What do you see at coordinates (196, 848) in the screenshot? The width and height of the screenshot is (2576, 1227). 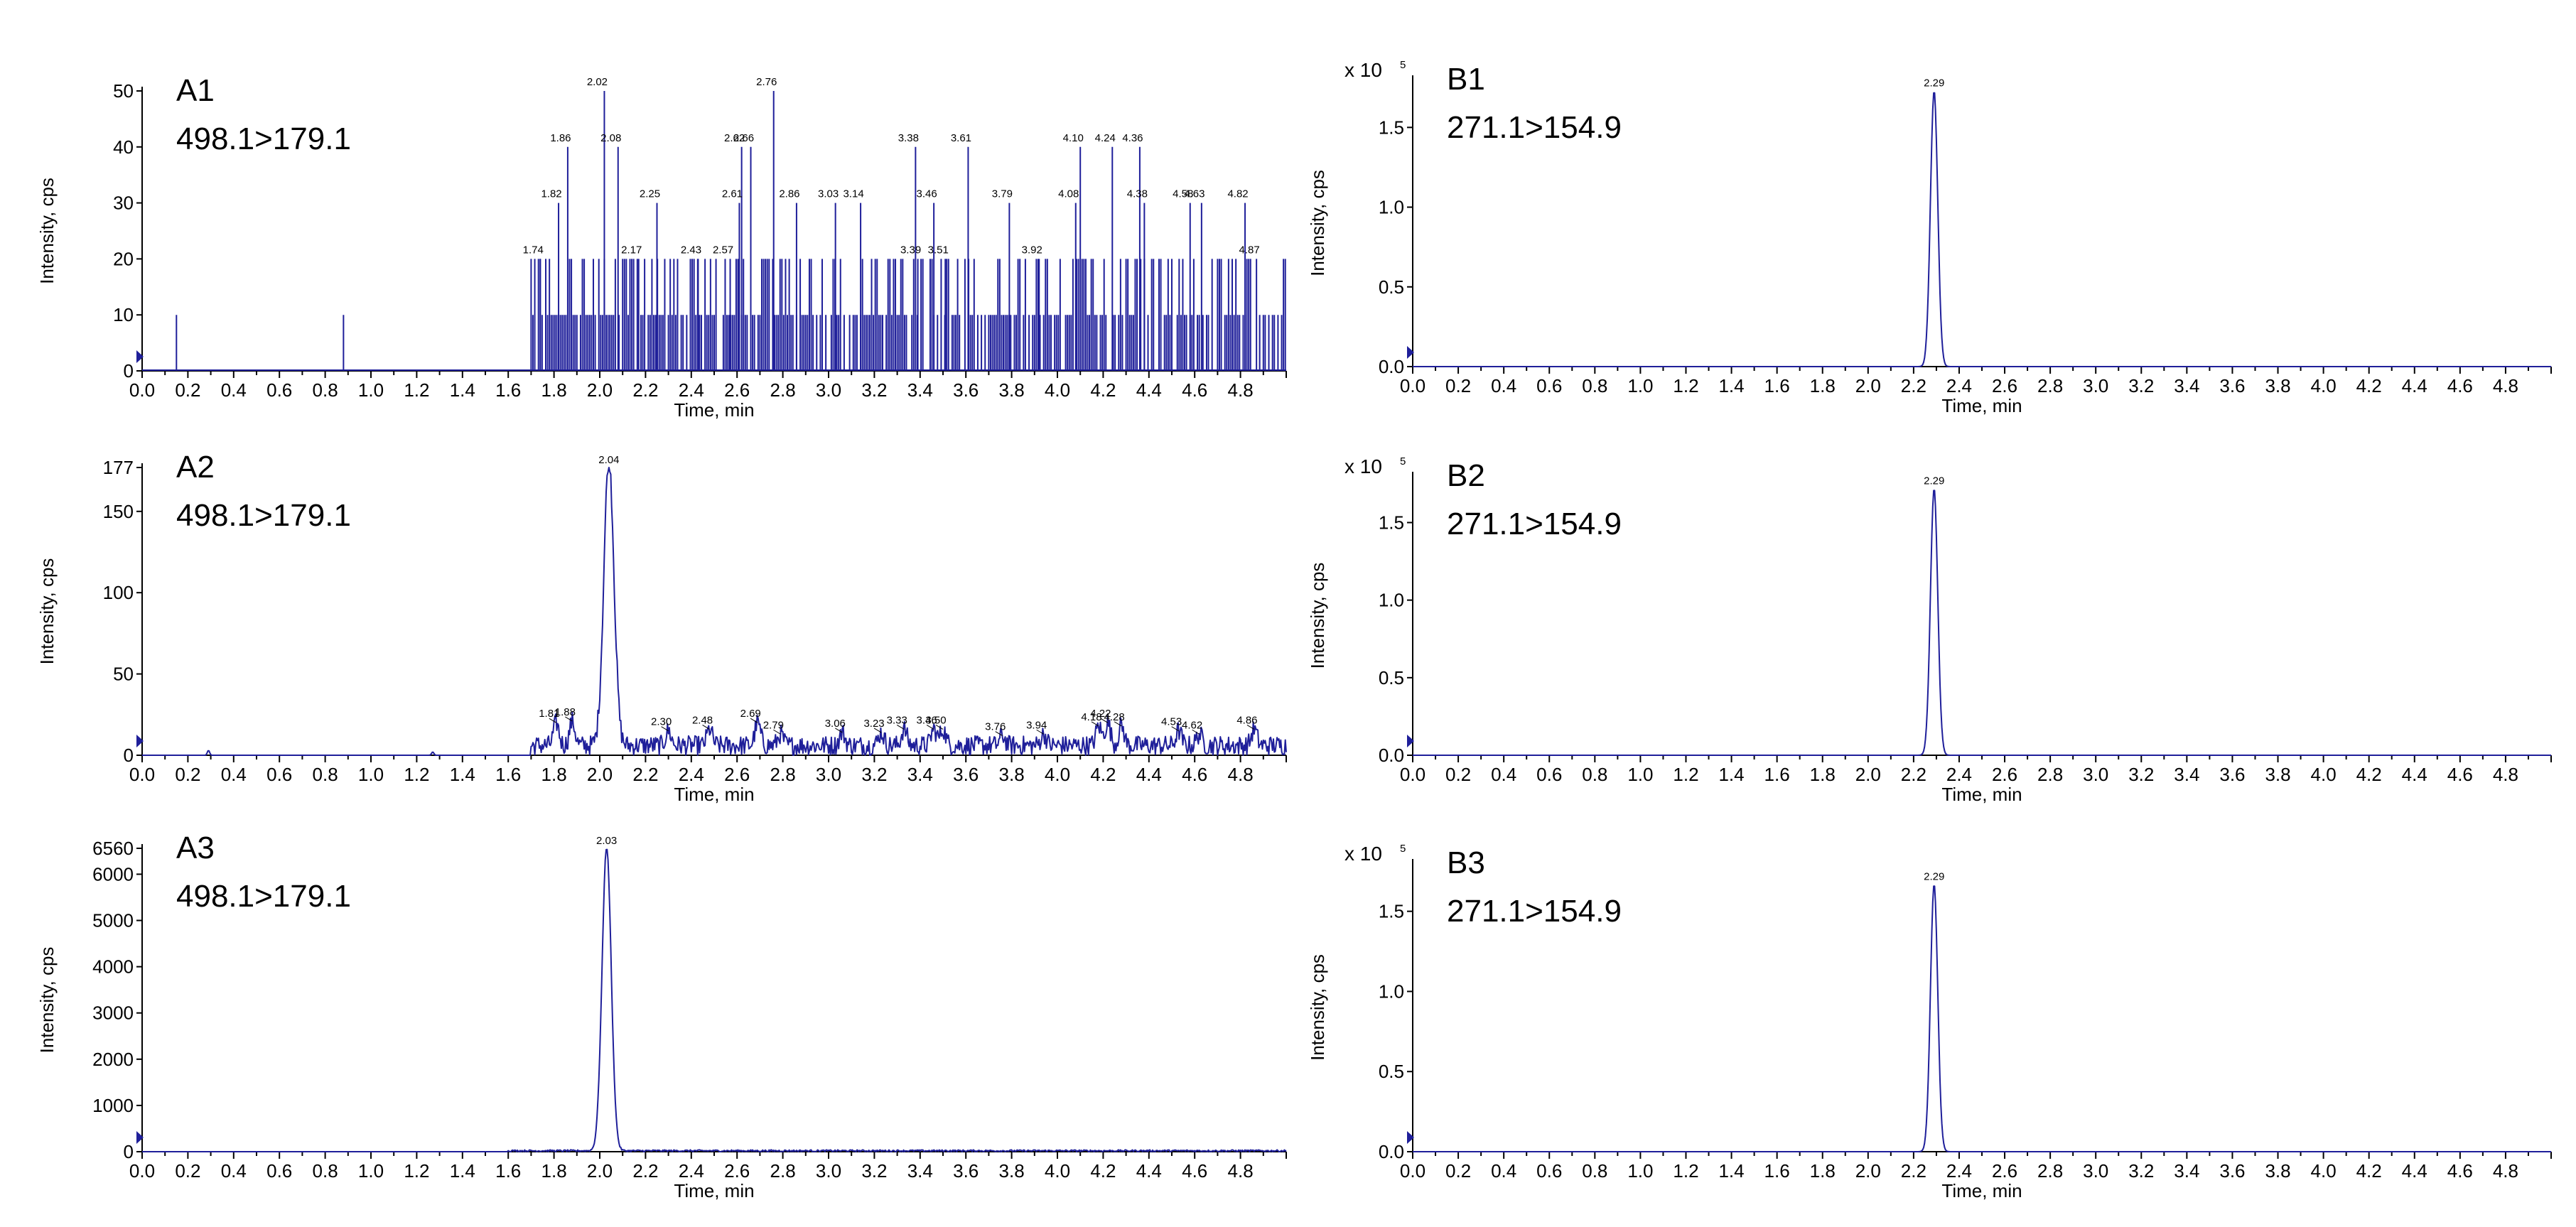 I see `panel-title: A3` at bounding box center [196, 848].